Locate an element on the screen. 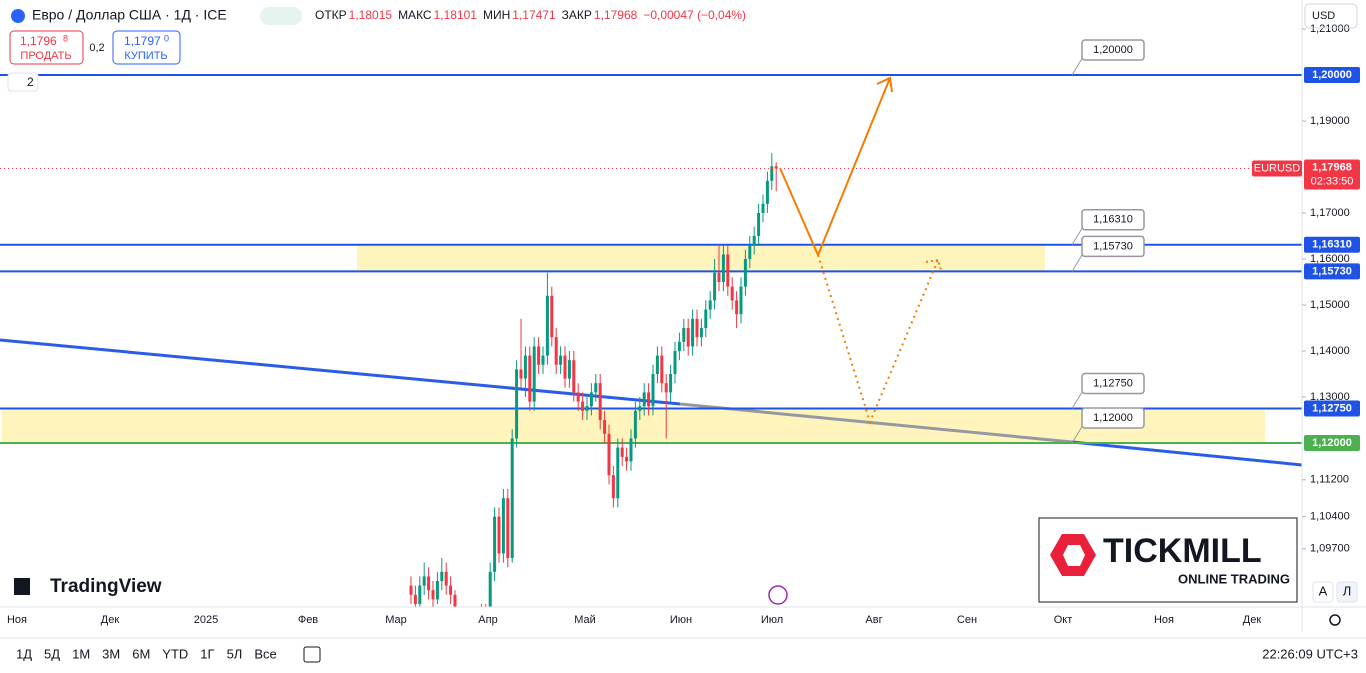 This screenshot has width=1366, height=673. y-tick-label: 1,11200 is located at coordinates (1329, 480).